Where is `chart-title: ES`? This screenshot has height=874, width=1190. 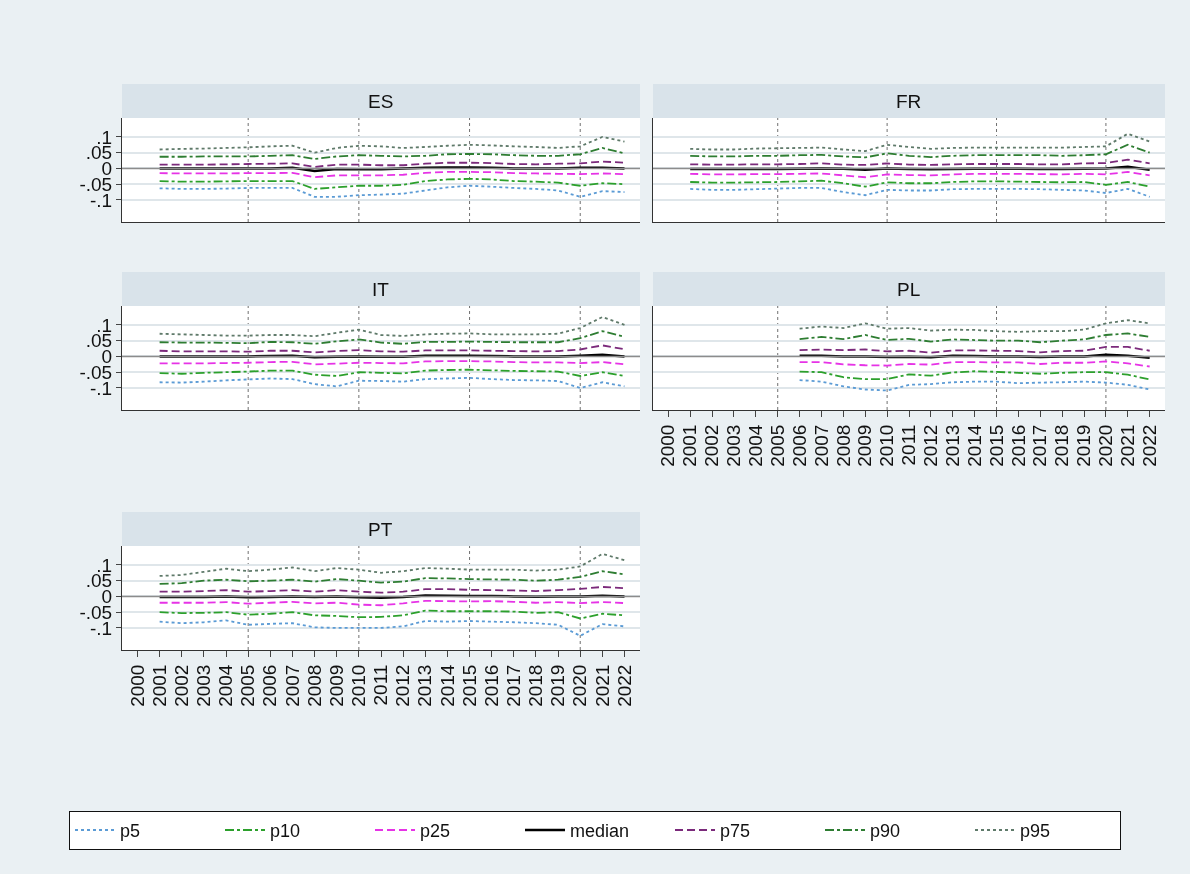 chart-title: ES is located at coordinates (381, 101).